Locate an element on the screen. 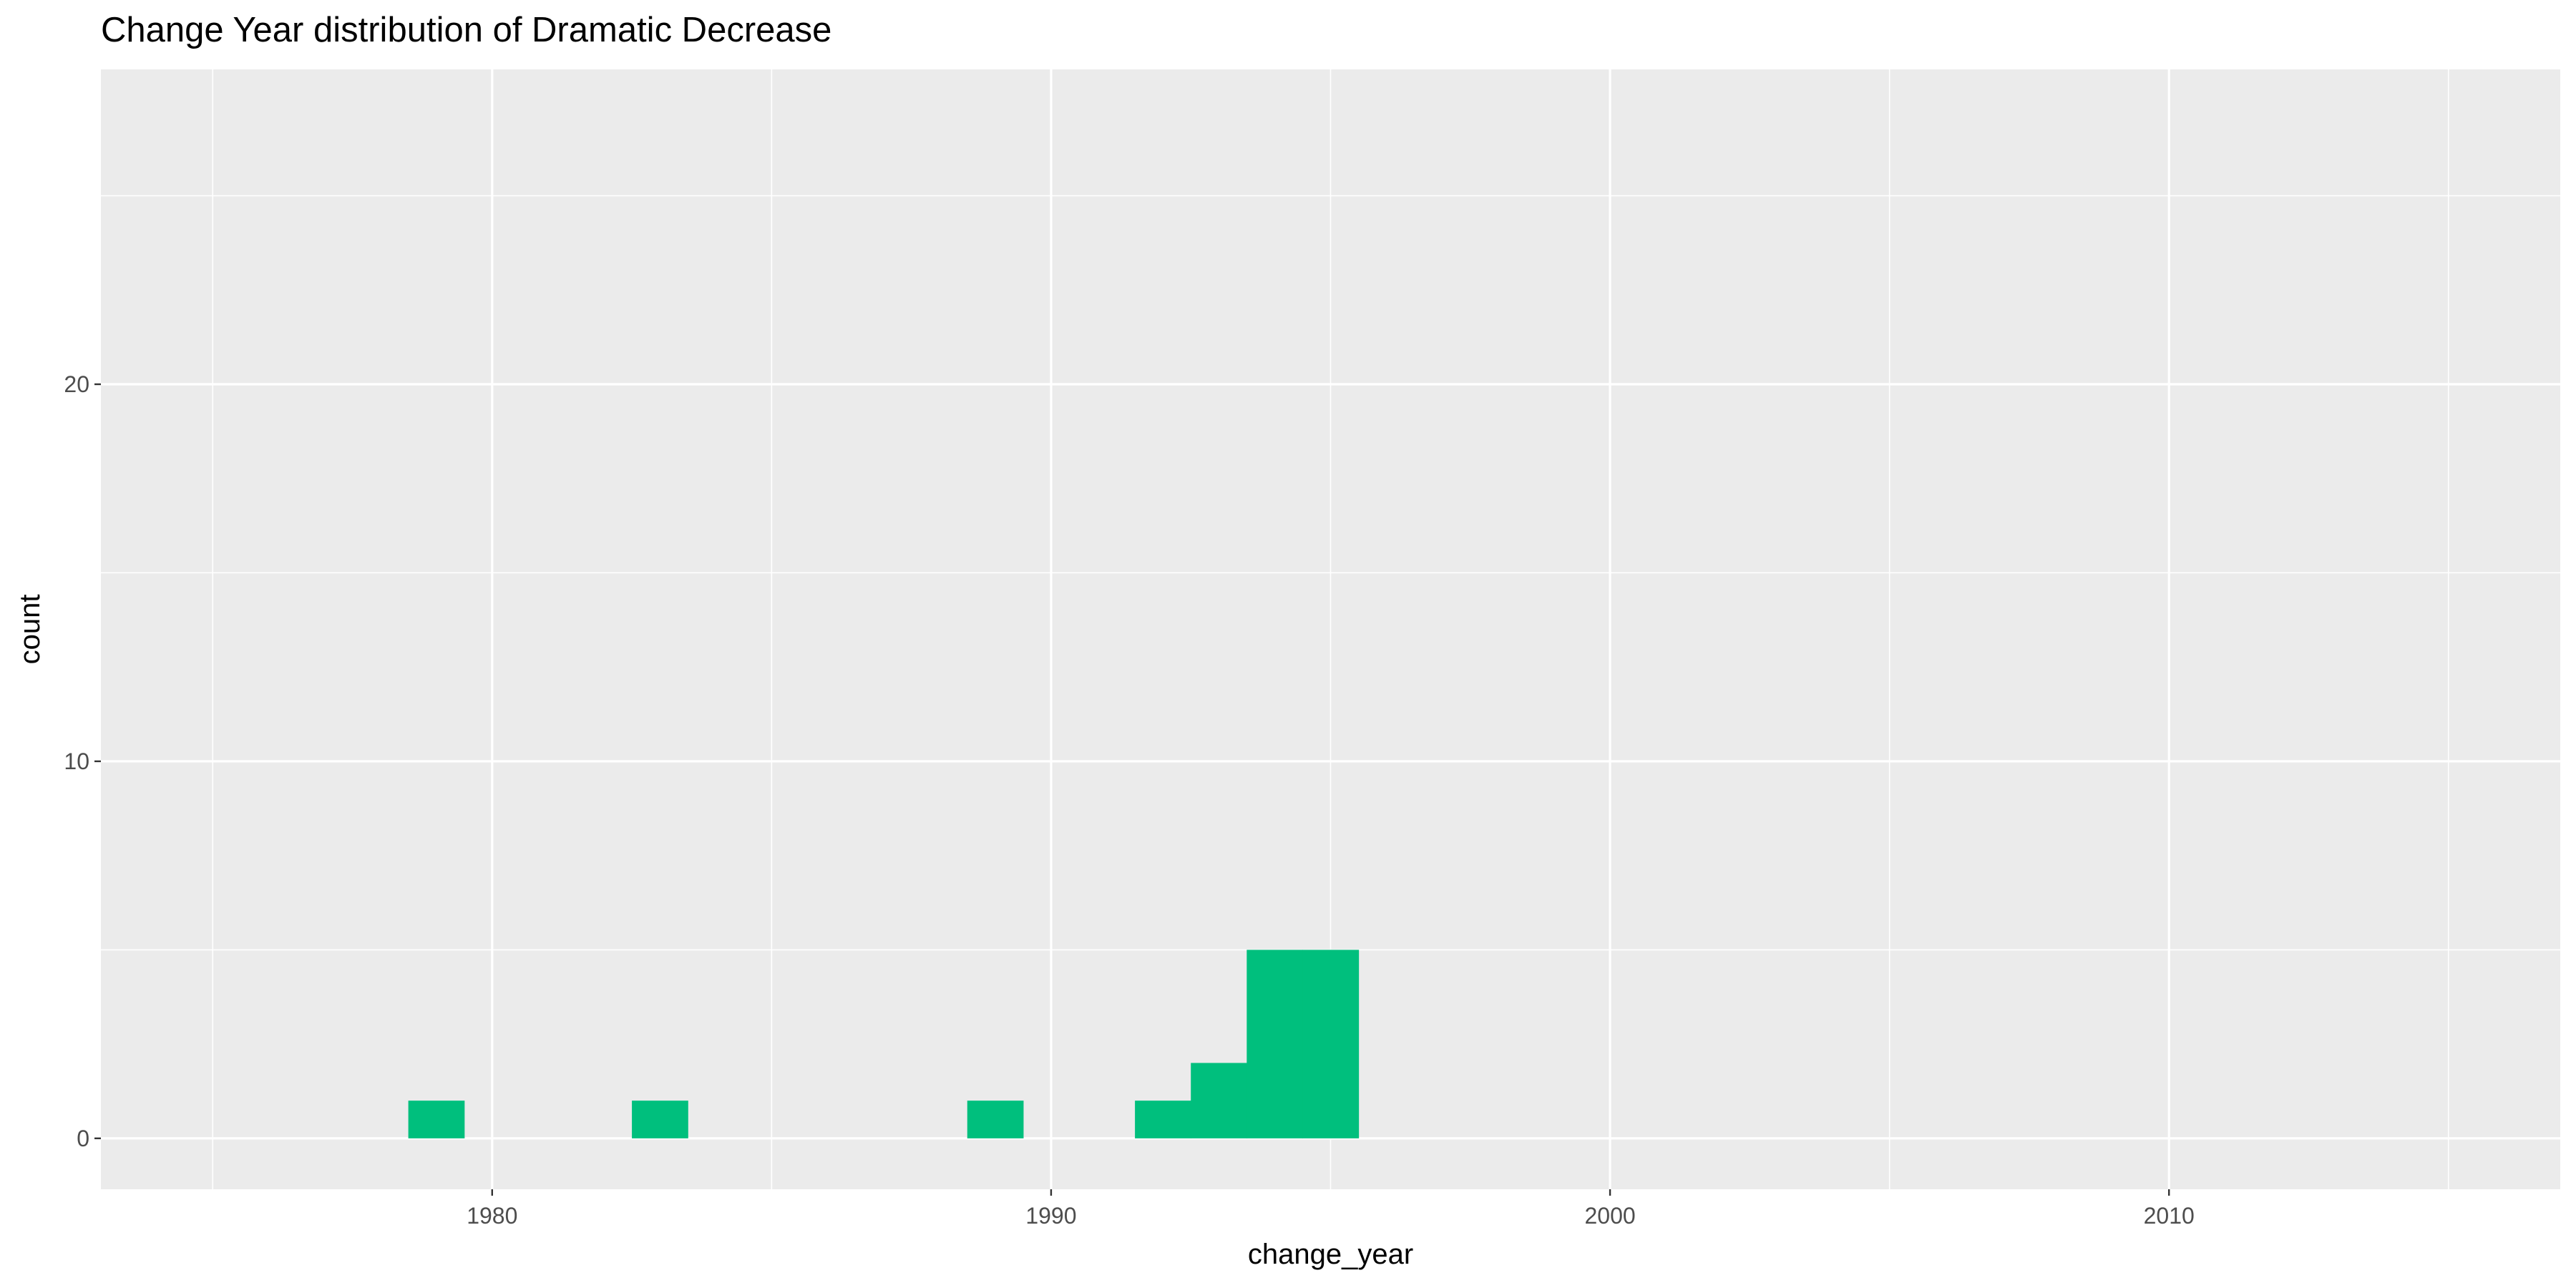 The height and width of the screenshot is (1288, 2576). x-axis: 1980 1990 2000 2010 is located at coordinates (1331, 1209).